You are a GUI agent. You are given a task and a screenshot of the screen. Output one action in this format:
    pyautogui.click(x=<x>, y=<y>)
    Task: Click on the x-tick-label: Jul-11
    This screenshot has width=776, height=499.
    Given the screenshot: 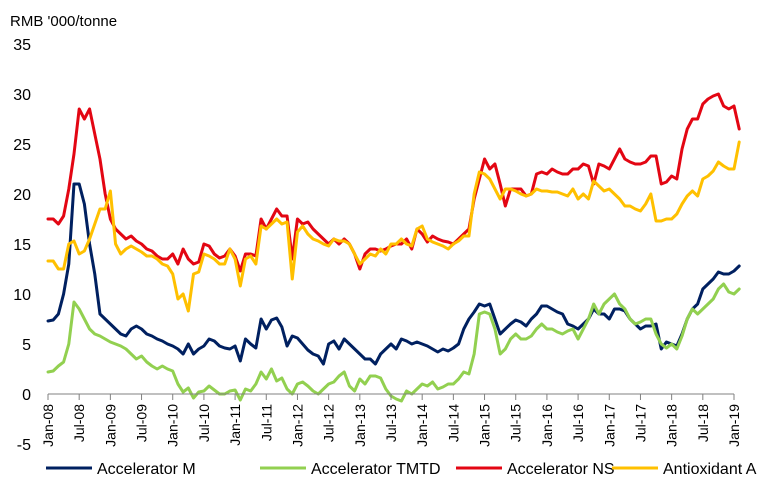 What is the action you would take?
    pyautogui.click(x=266, y=422)
    